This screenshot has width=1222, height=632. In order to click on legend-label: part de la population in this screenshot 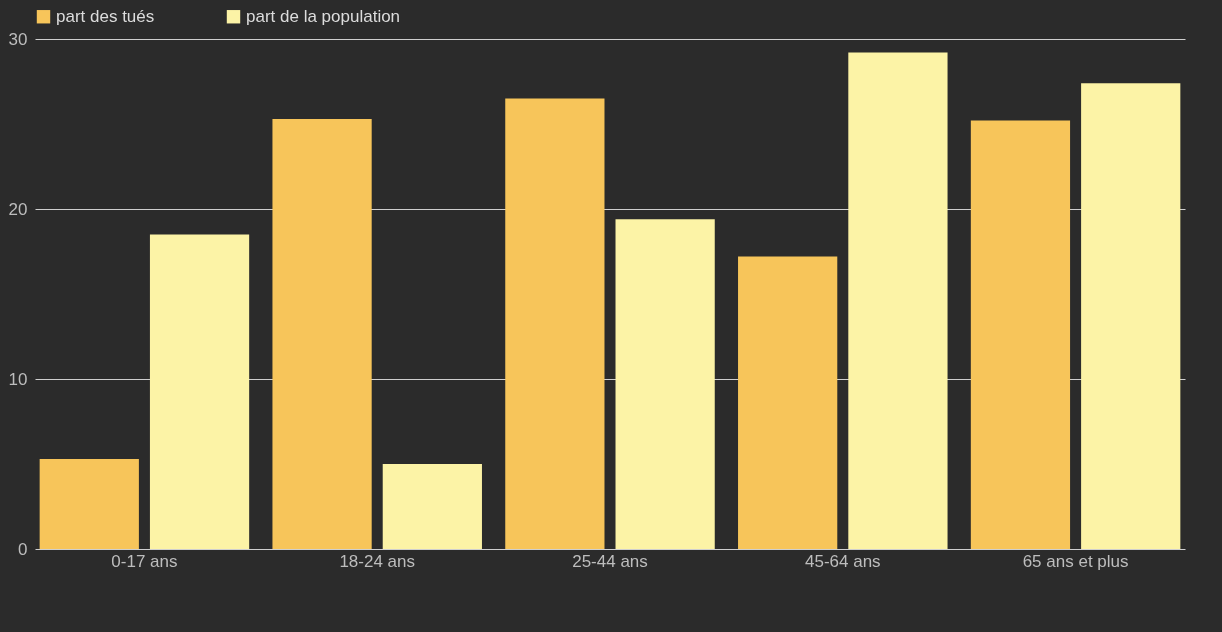, I will do `click(323, 16)`.